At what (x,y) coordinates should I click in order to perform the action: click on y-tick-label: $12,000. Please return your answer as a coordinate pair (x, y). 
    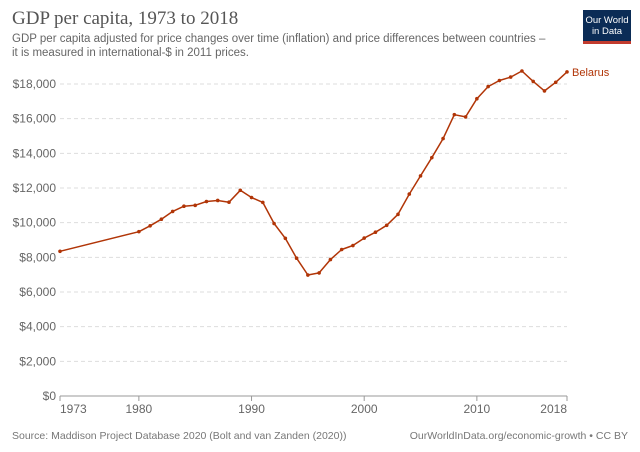
    Looking at the image, I should click on (35, 188).